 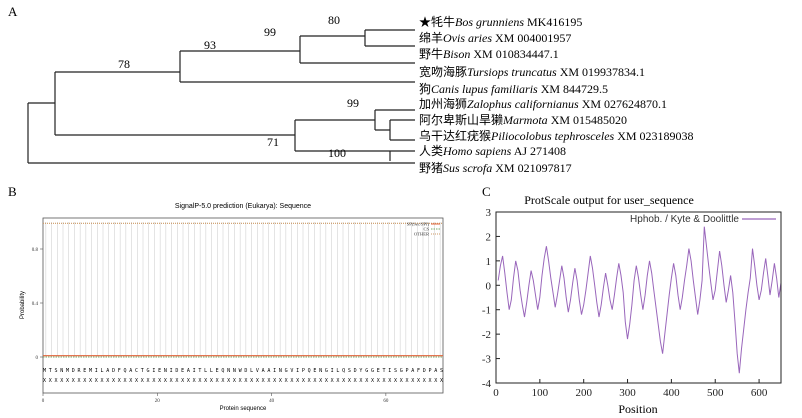 I want to click on signalp-y-tick-label: 0.4, so click(x=35, y=304).